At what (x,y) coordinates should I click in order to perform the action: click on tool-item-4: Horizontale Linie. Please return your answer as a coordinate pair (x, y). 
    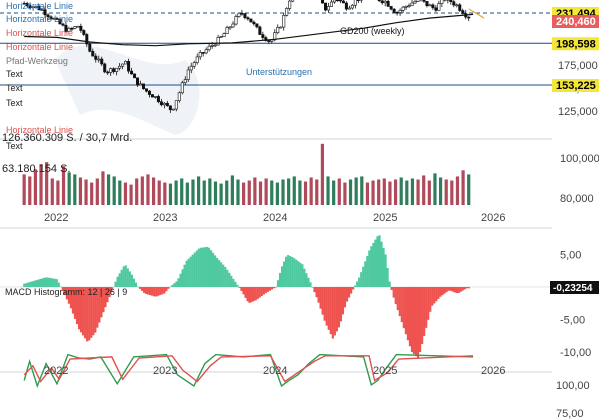
    Looking at the image, I should click on (39, 47).